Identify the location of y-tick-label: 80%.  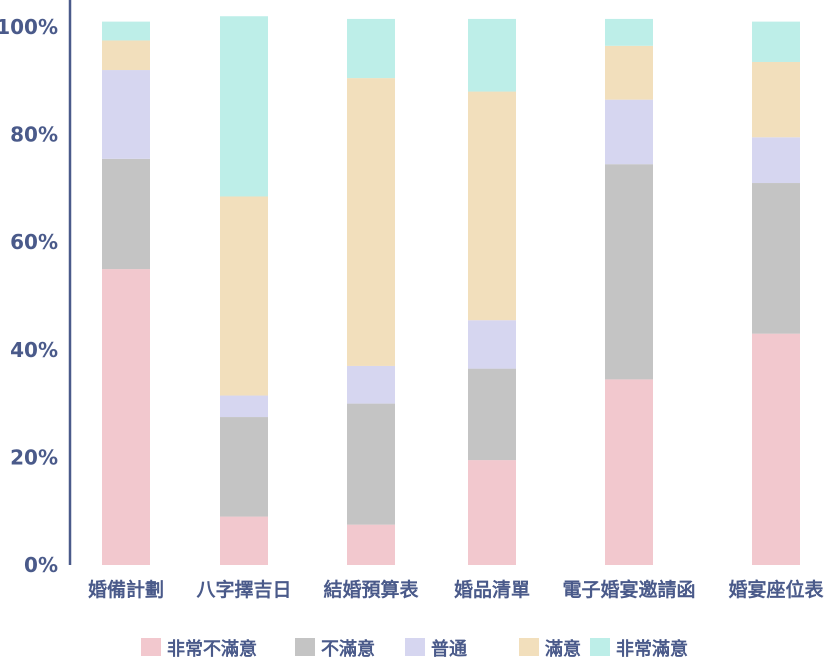
(34, 135).